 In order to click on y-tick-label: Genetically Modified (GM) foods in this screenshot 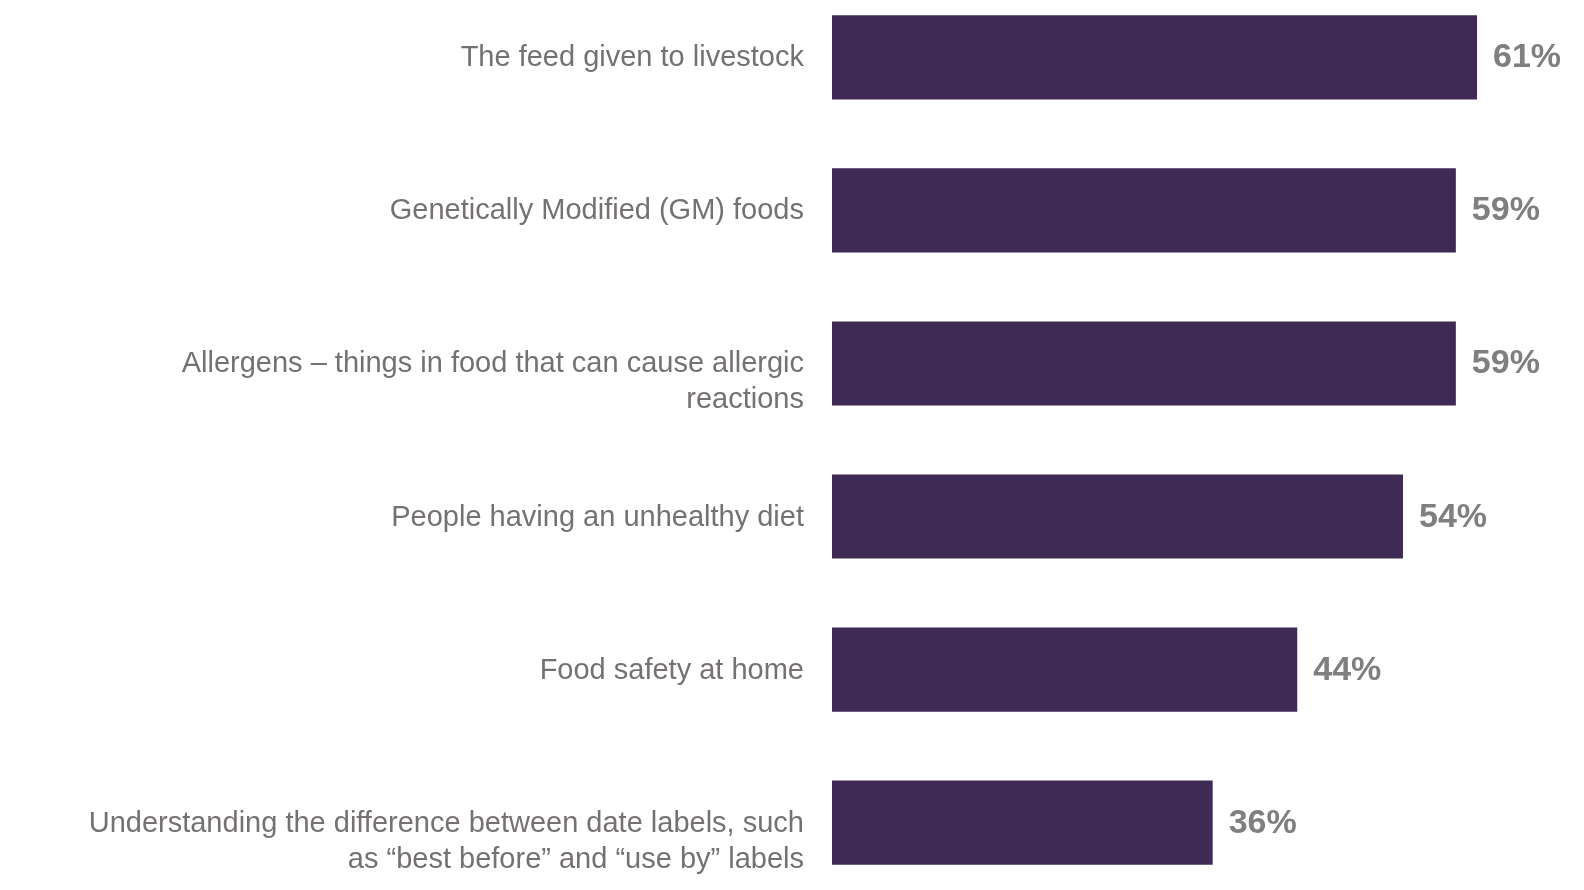, I will do `click(596, 209)`.